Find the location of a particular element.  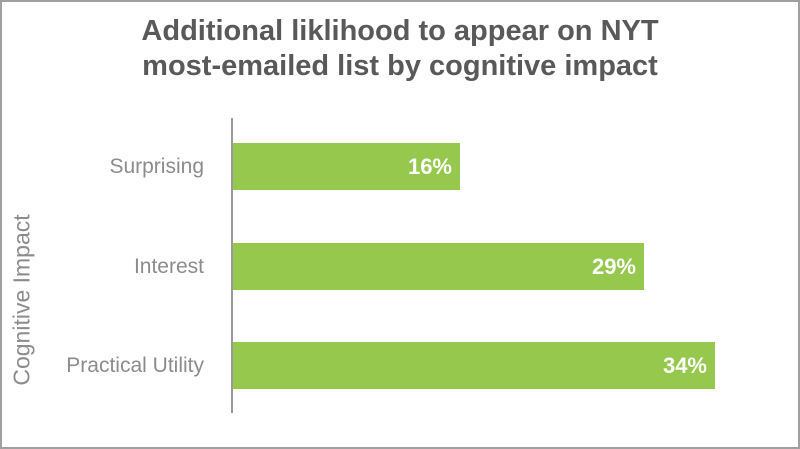

category-label: Interest is located at coordinates (168, 266).